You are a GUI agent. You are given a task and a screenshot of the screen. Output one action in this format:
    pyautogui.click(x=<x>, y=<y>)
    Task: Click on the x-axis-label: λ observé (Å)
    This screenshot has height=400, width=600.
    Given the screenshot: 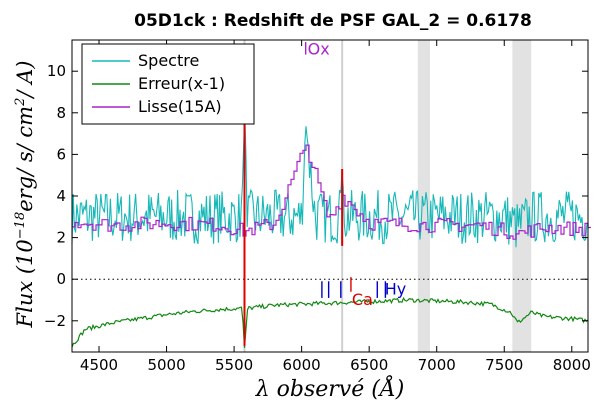 What is the action you would take?
    pyautogui.click(x=330, y=387)
    